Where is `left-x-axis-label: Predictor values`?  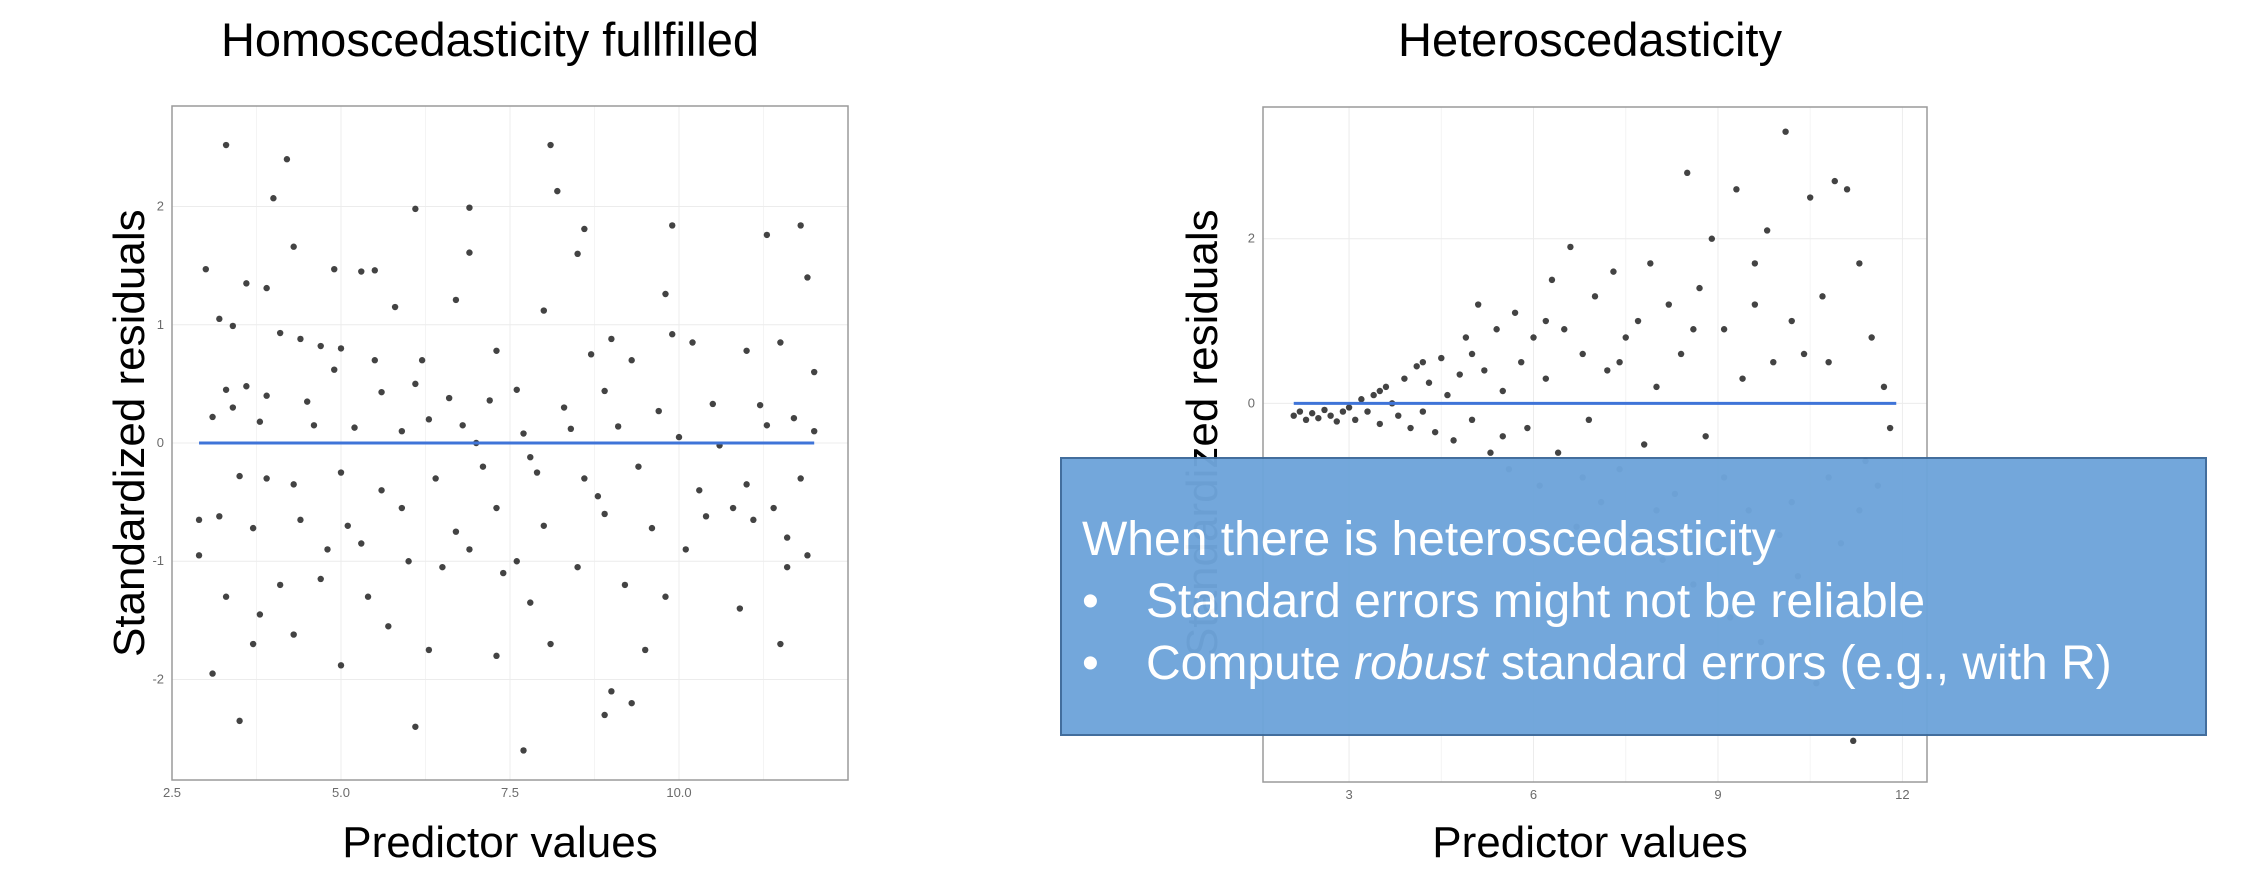
left-x-axis-label: Predictor values is located at coordinates (500, 842).